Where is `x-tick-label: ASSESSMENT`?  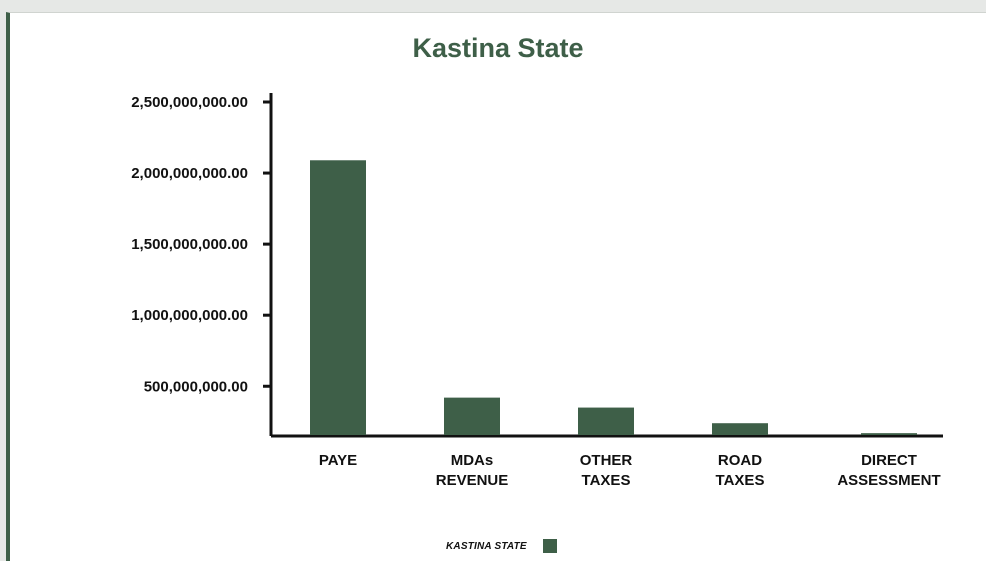
x-tick-label: ASSESSMENT is located at coordinates (888, 480).